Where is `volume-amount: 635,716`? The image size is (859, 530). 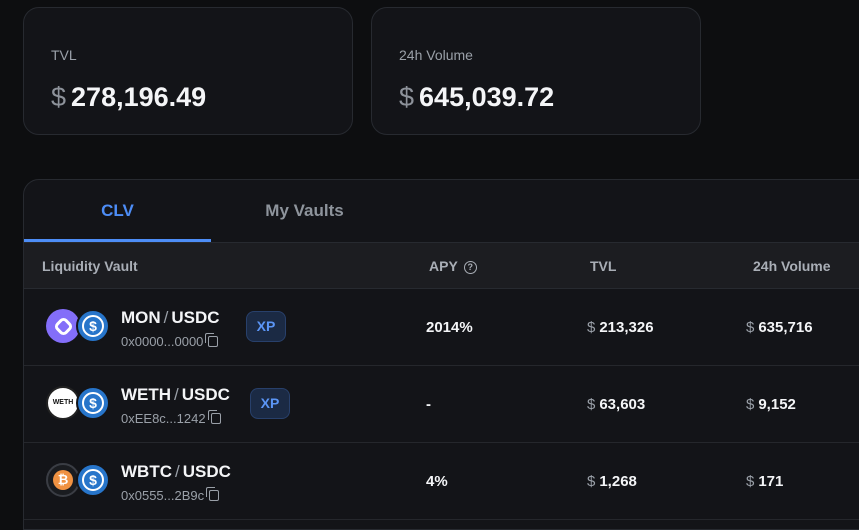 volume-amount: 635,716 is located at coordinates (785, 327).